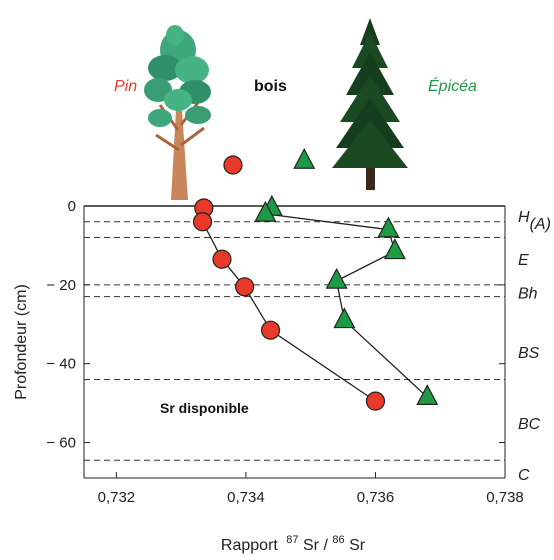 This screenshot has height=560, width=554. What do you see at coordinates (117, 497) in the screenshot?
I see `x-tick-label: 0,732` at bounding box center [117, 497].